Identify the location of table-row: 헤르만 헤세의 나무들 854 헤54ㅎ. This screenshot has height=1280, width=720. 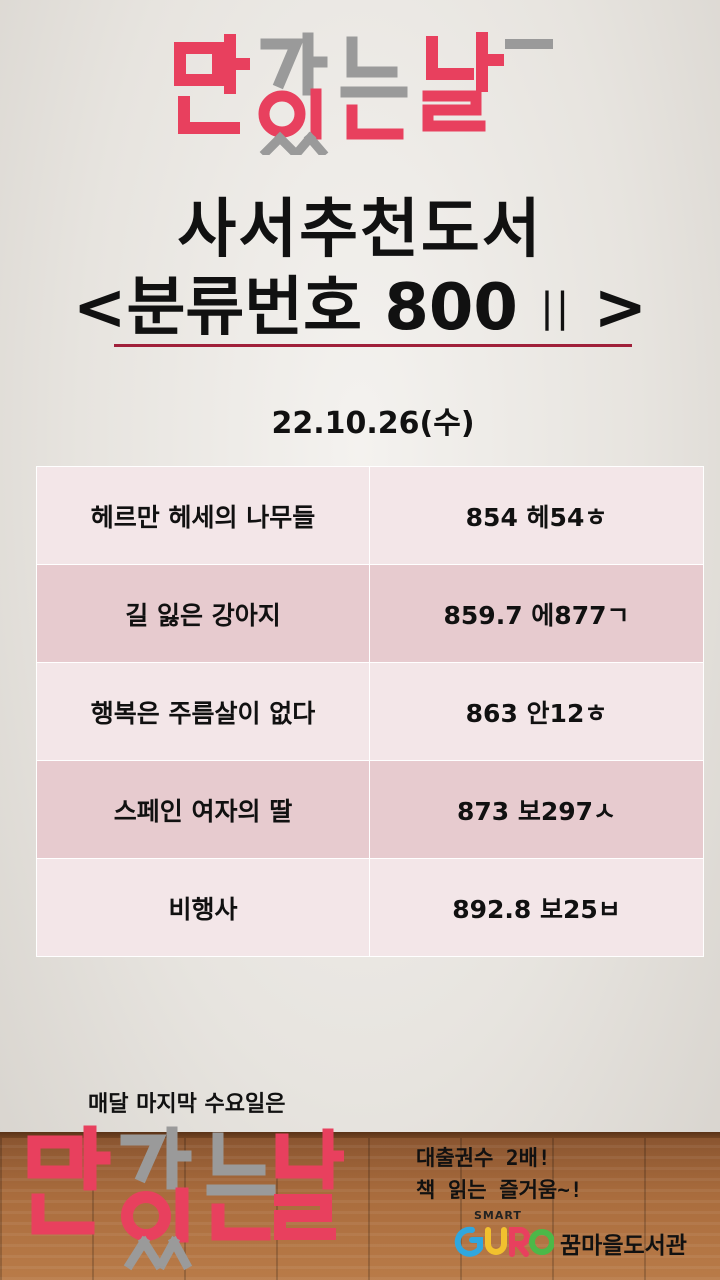
(370, 515).